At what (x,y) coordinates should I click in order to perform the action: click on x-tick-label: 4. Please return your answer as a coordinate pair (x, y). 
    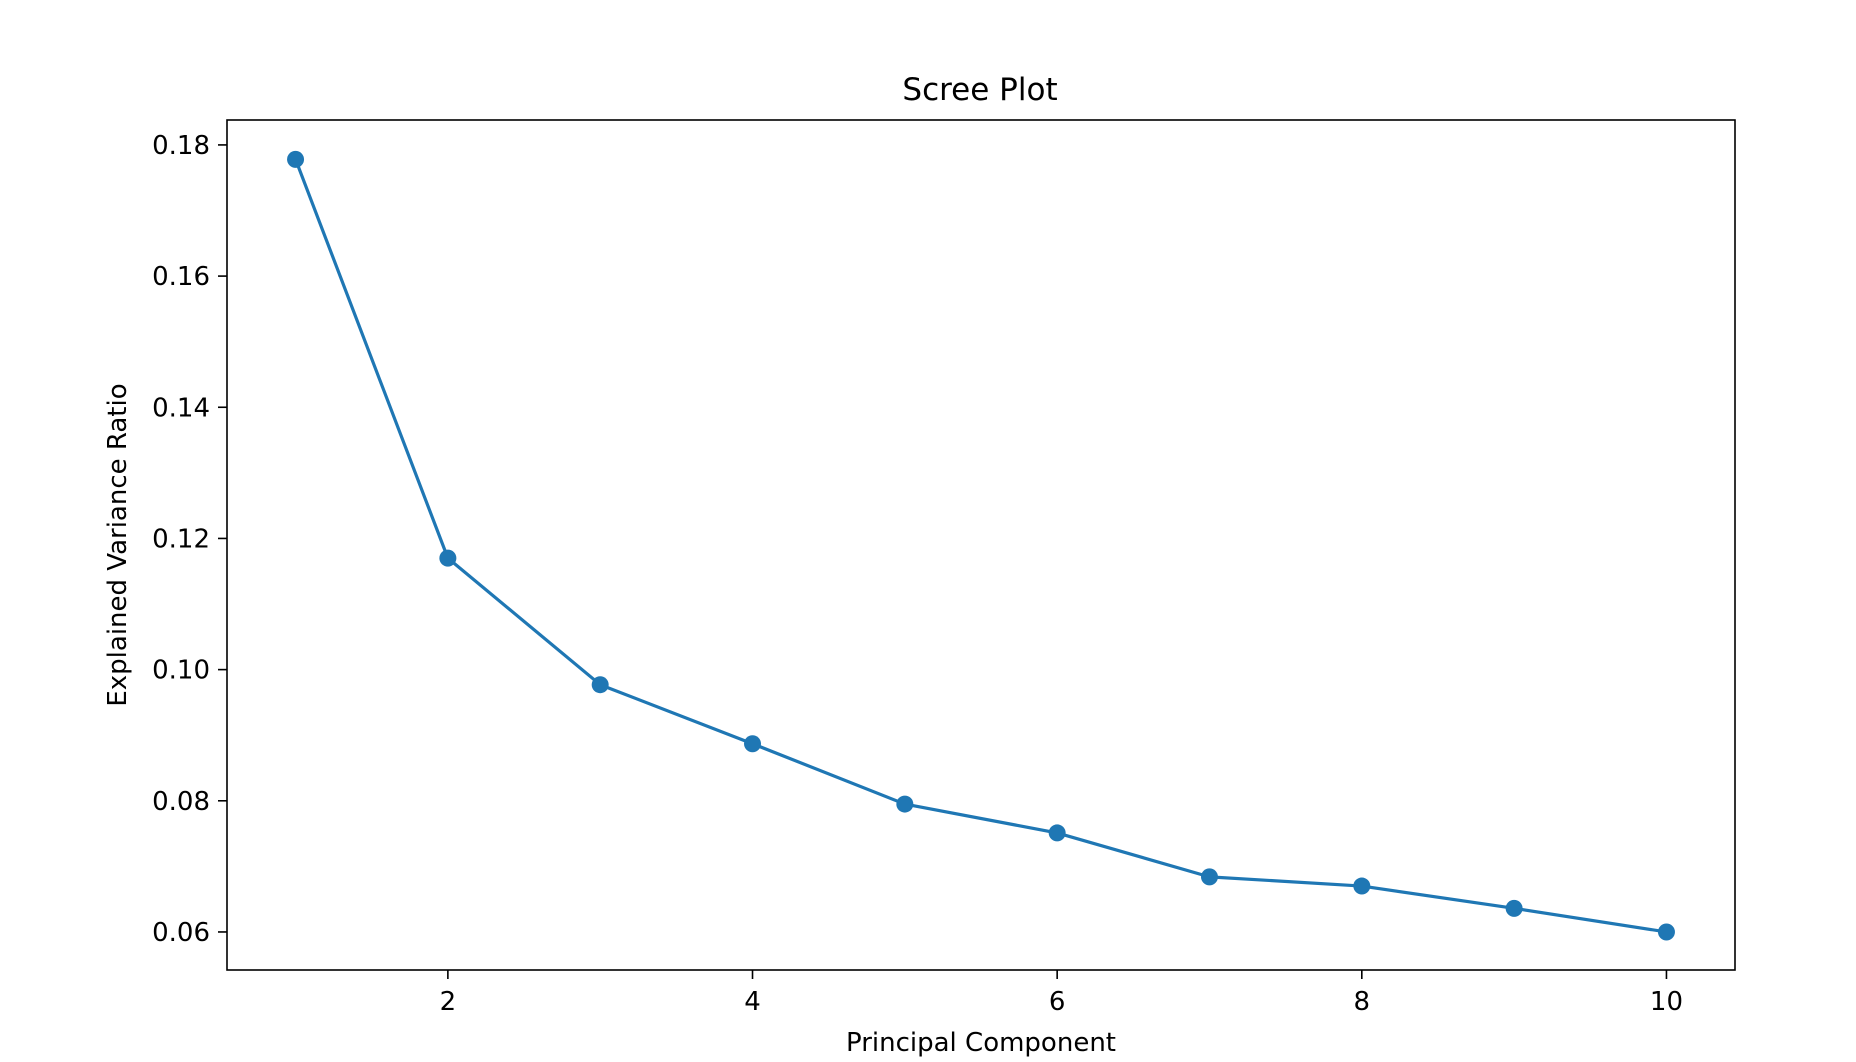
    Looking at the image, I should click on (752, 1002).